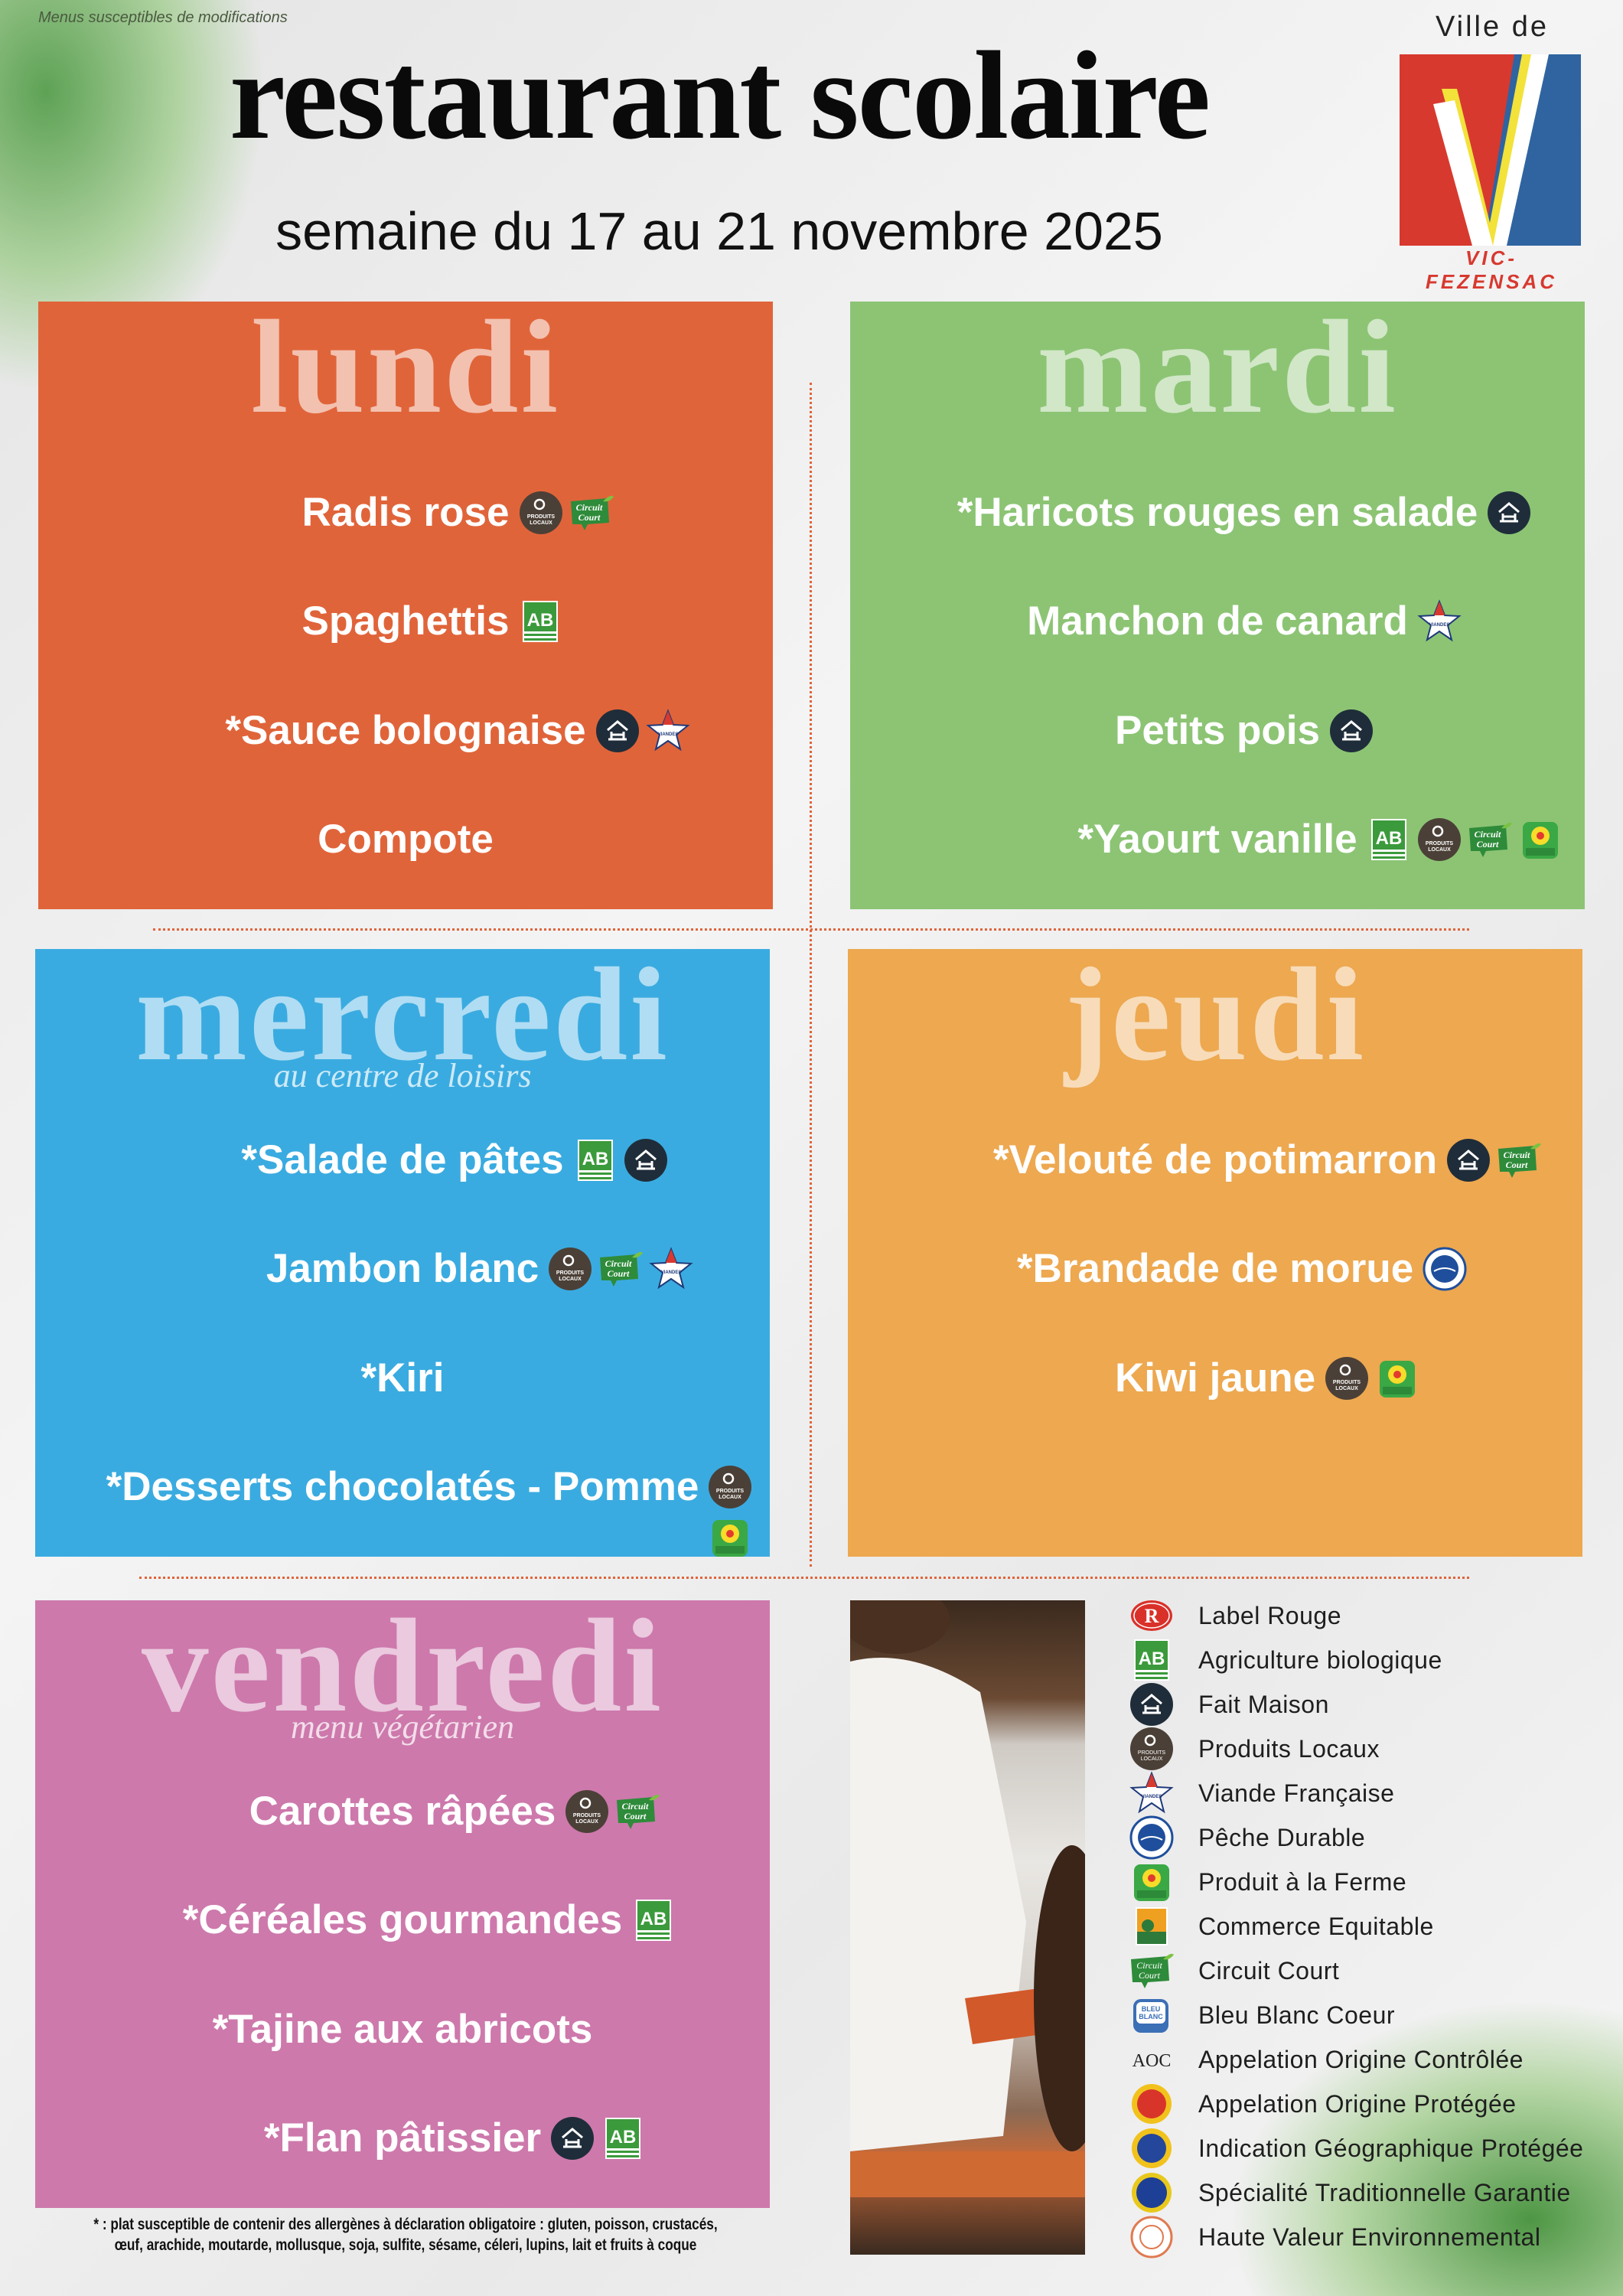 This screenshot has height=2296, width=1623. I want to click on produit-a-la-ferme-icon, so click(1152, 1882).